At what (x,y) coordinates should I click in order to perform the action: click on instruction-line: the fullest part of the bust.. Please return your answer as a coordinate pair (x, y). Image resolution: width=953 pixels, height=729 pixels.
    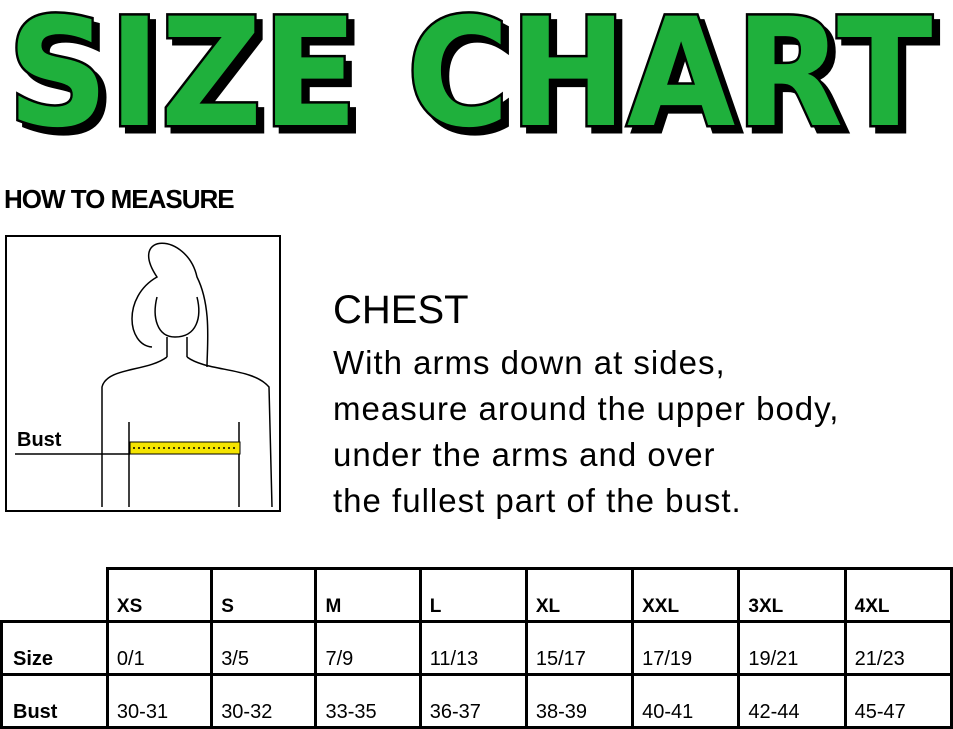
    Looking at the image, I should click on (537, 500).